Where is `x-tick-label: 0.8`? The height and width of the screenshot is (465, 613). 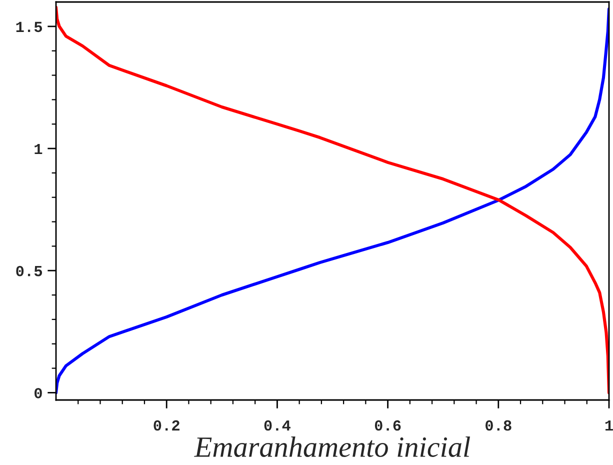
x-tick-label: 0.8 is located at coordinates (499, 425).